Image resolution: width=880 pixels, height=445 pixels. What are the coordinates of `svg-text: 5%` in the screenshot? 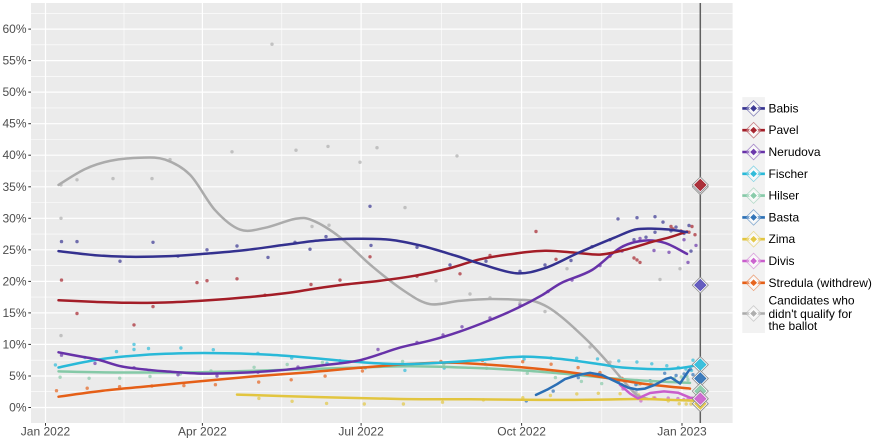 It's located at (18, 376).